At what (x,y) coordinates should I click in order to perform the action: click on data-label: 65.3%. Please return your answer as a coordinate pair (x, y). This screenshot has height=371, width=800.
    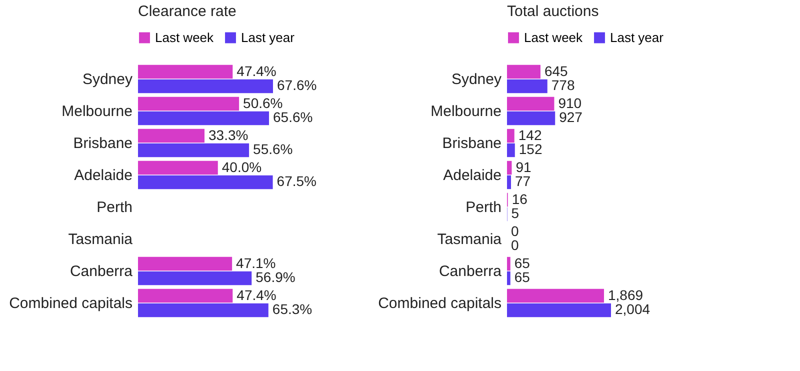
    Looking at the image, I should click on (292, 309).